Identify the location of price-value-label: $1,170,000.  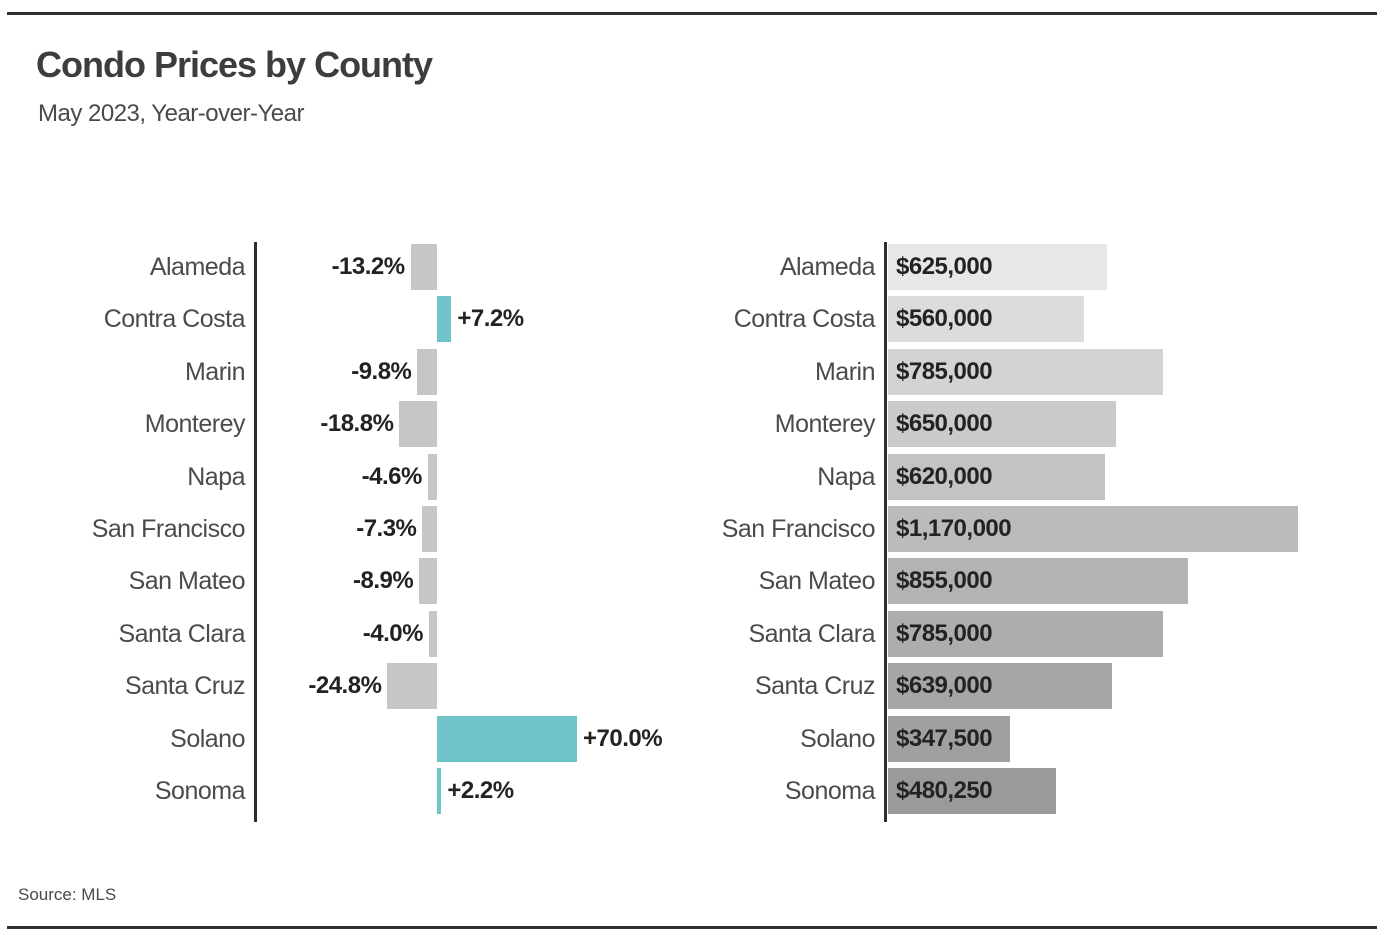
(954, 528).